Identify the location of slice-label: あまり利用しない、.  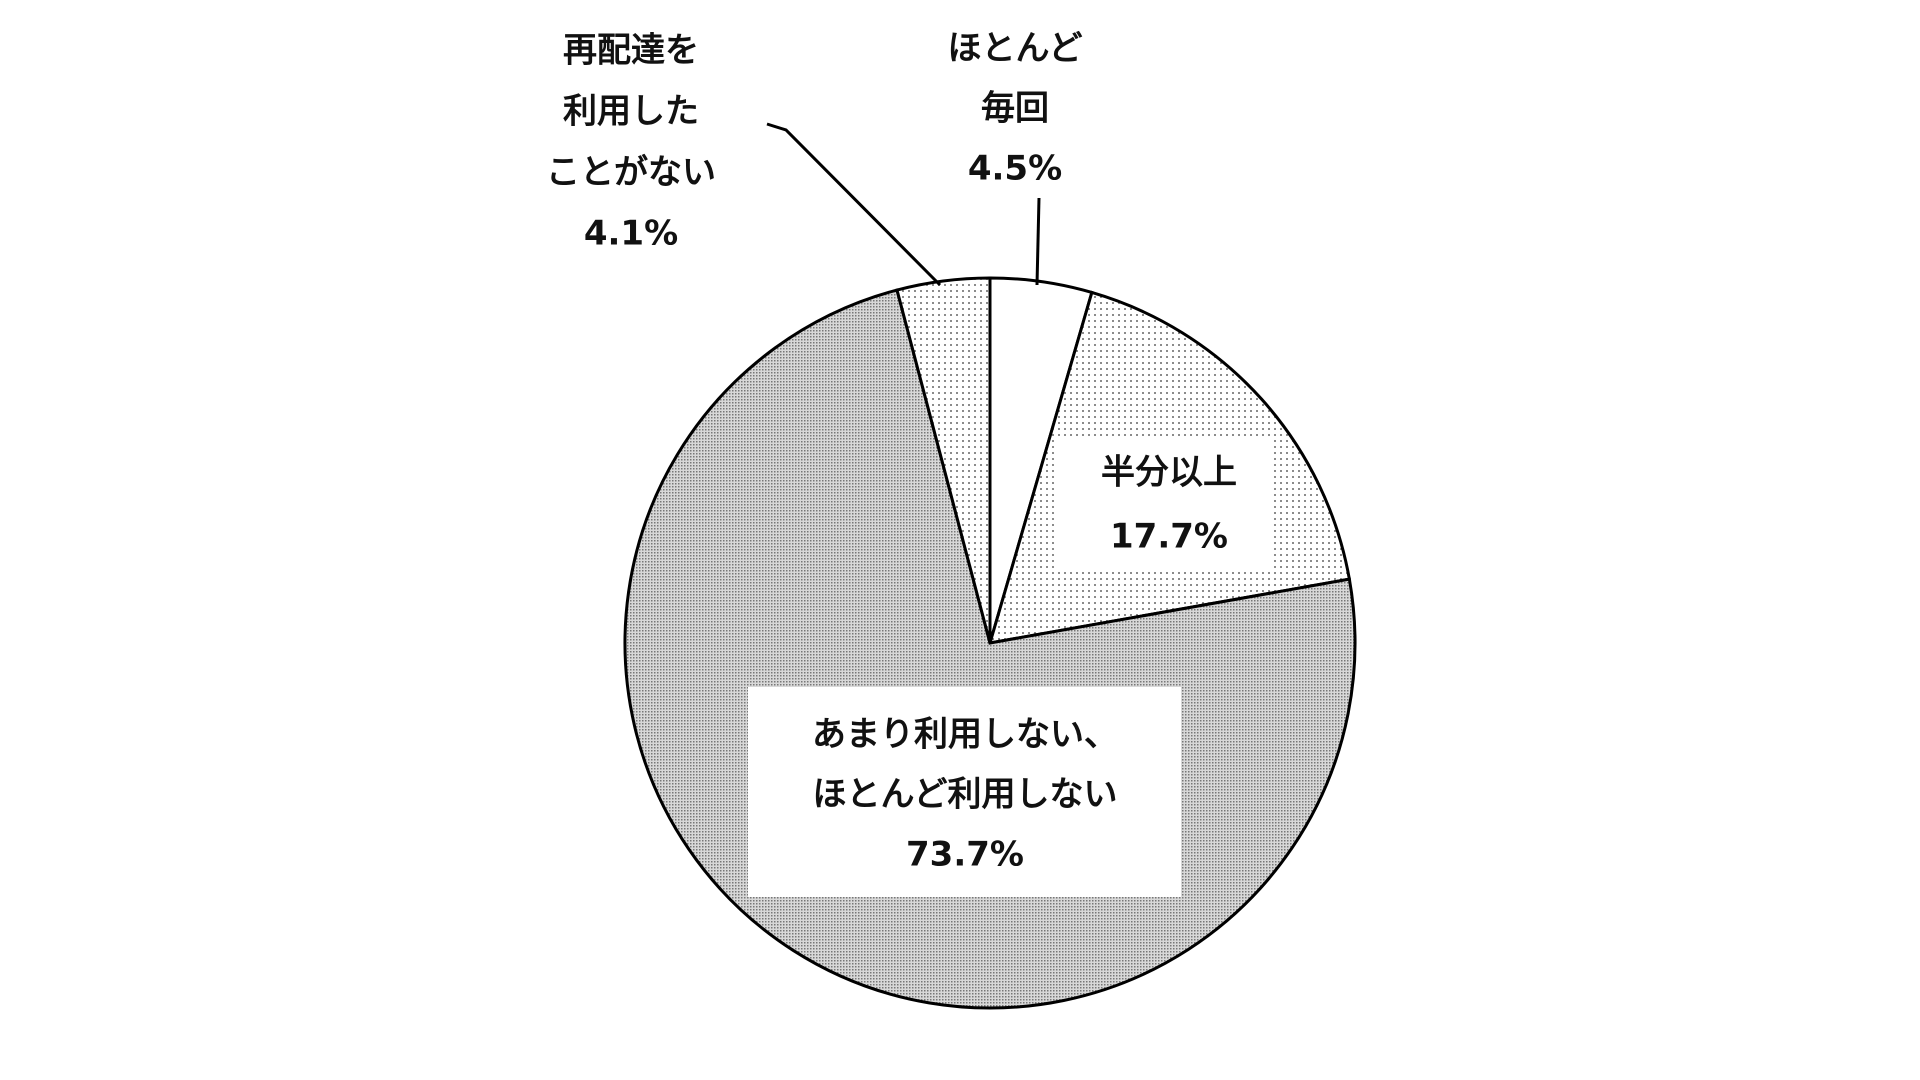
(965, 735).